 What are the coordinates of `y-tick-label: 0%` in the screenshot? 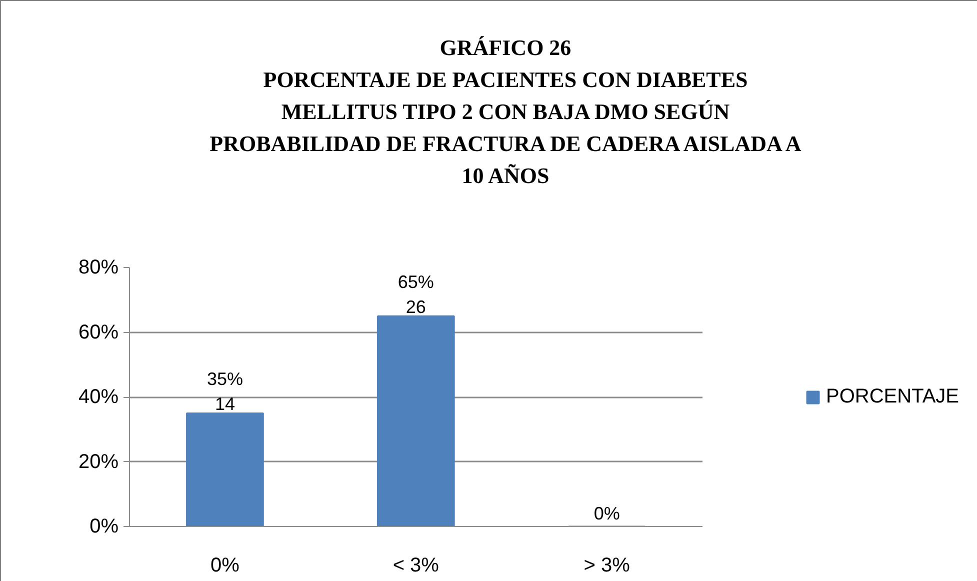 It's located at (104, 527).